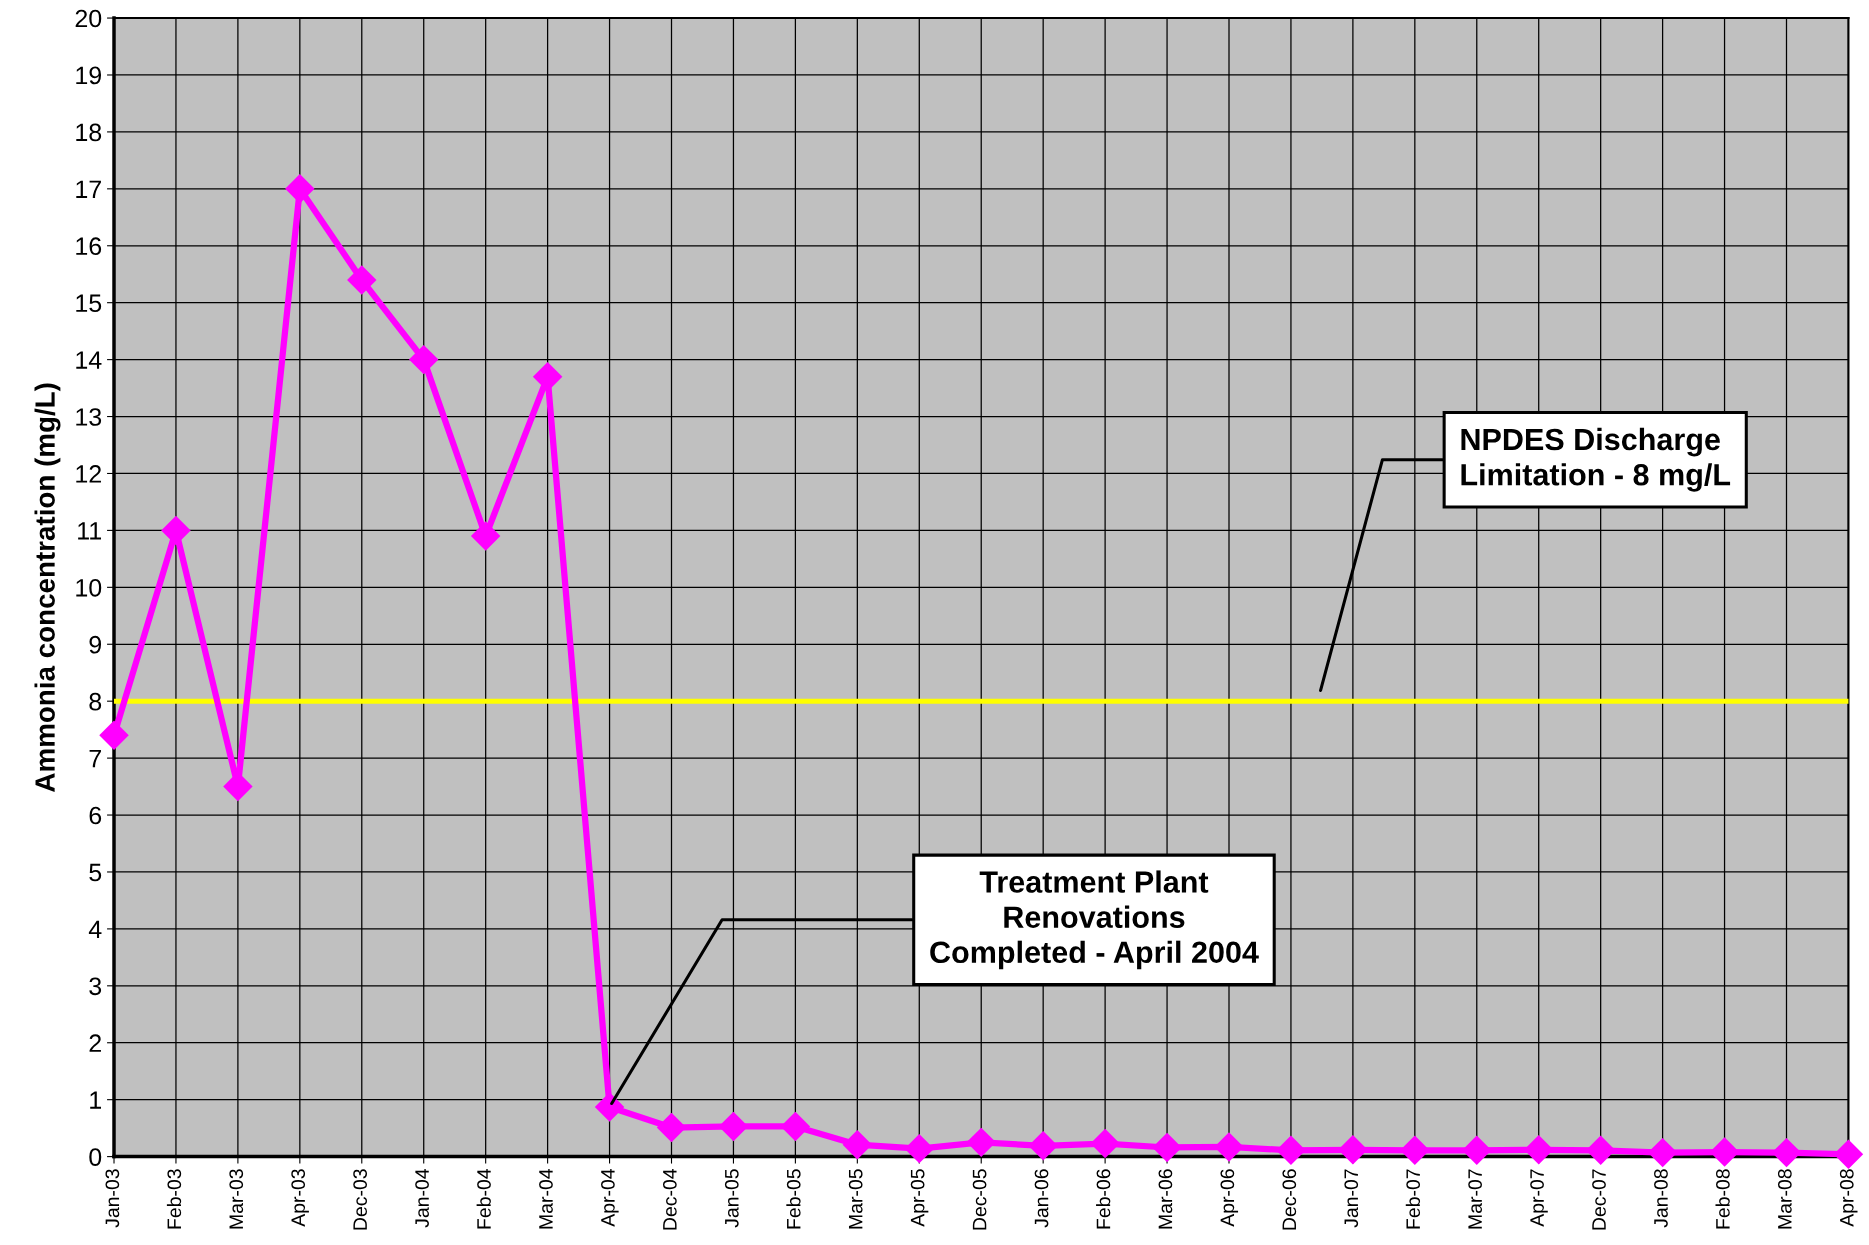  Describe the element at coordinates (300, 1198) in the screenshot. I see `x-tick-label: Apr-03` at that location.